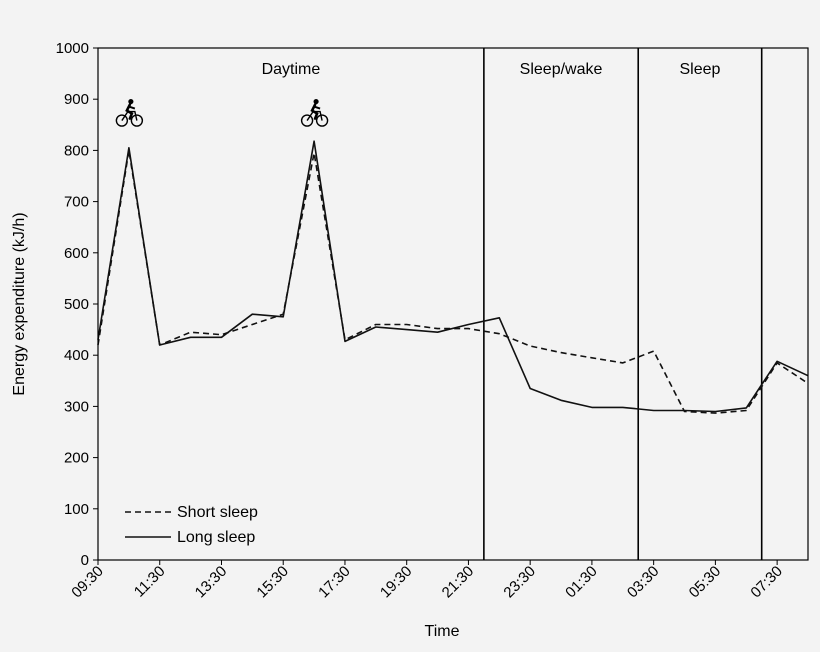 The width and height of the screenshot is (820, 652). Describe the element at coordinates (291, 69) in the screenshot. I see `phase-label: Daytime` at that location.